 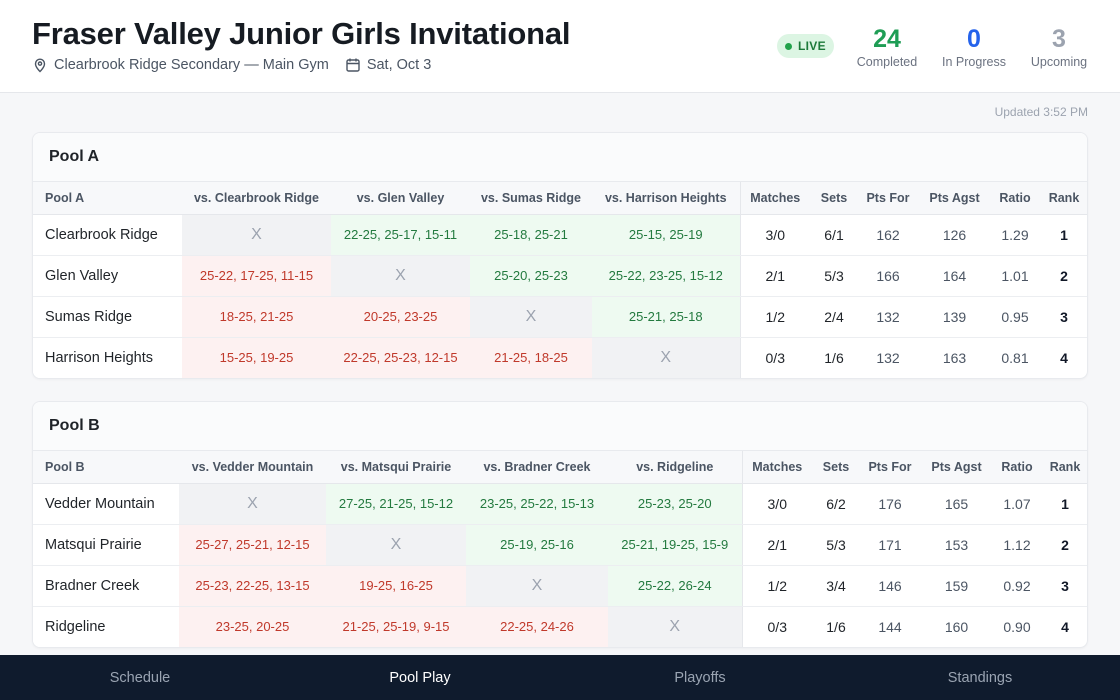 I want to click on match-result-cell: 23-25, 25-22, 15-13, so click(x=537, y=504).